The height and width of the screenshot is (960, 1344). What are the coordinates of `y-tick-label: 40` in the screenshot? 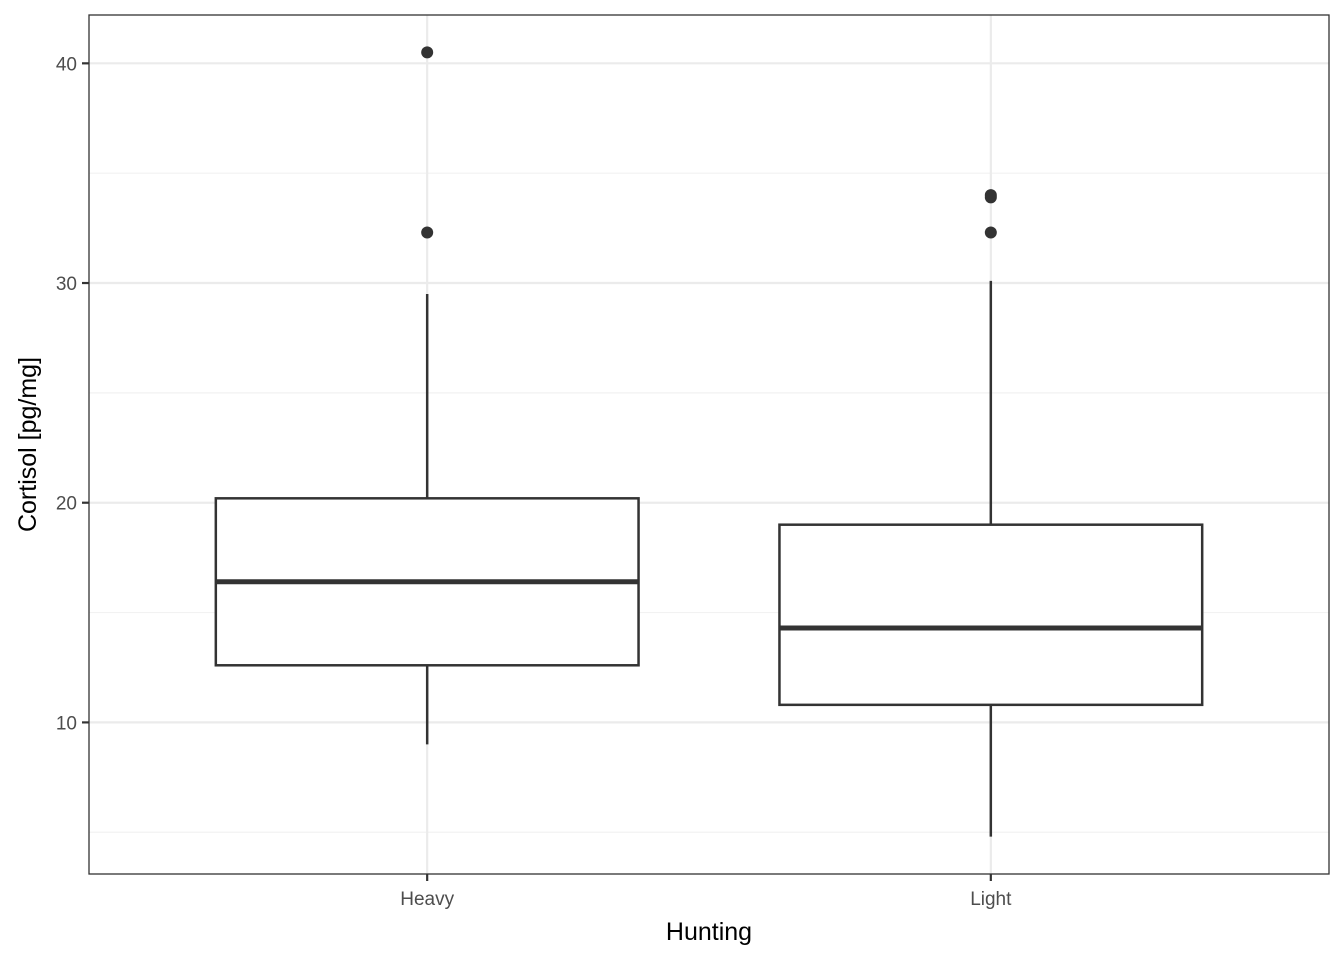 It's located at (66, 64).